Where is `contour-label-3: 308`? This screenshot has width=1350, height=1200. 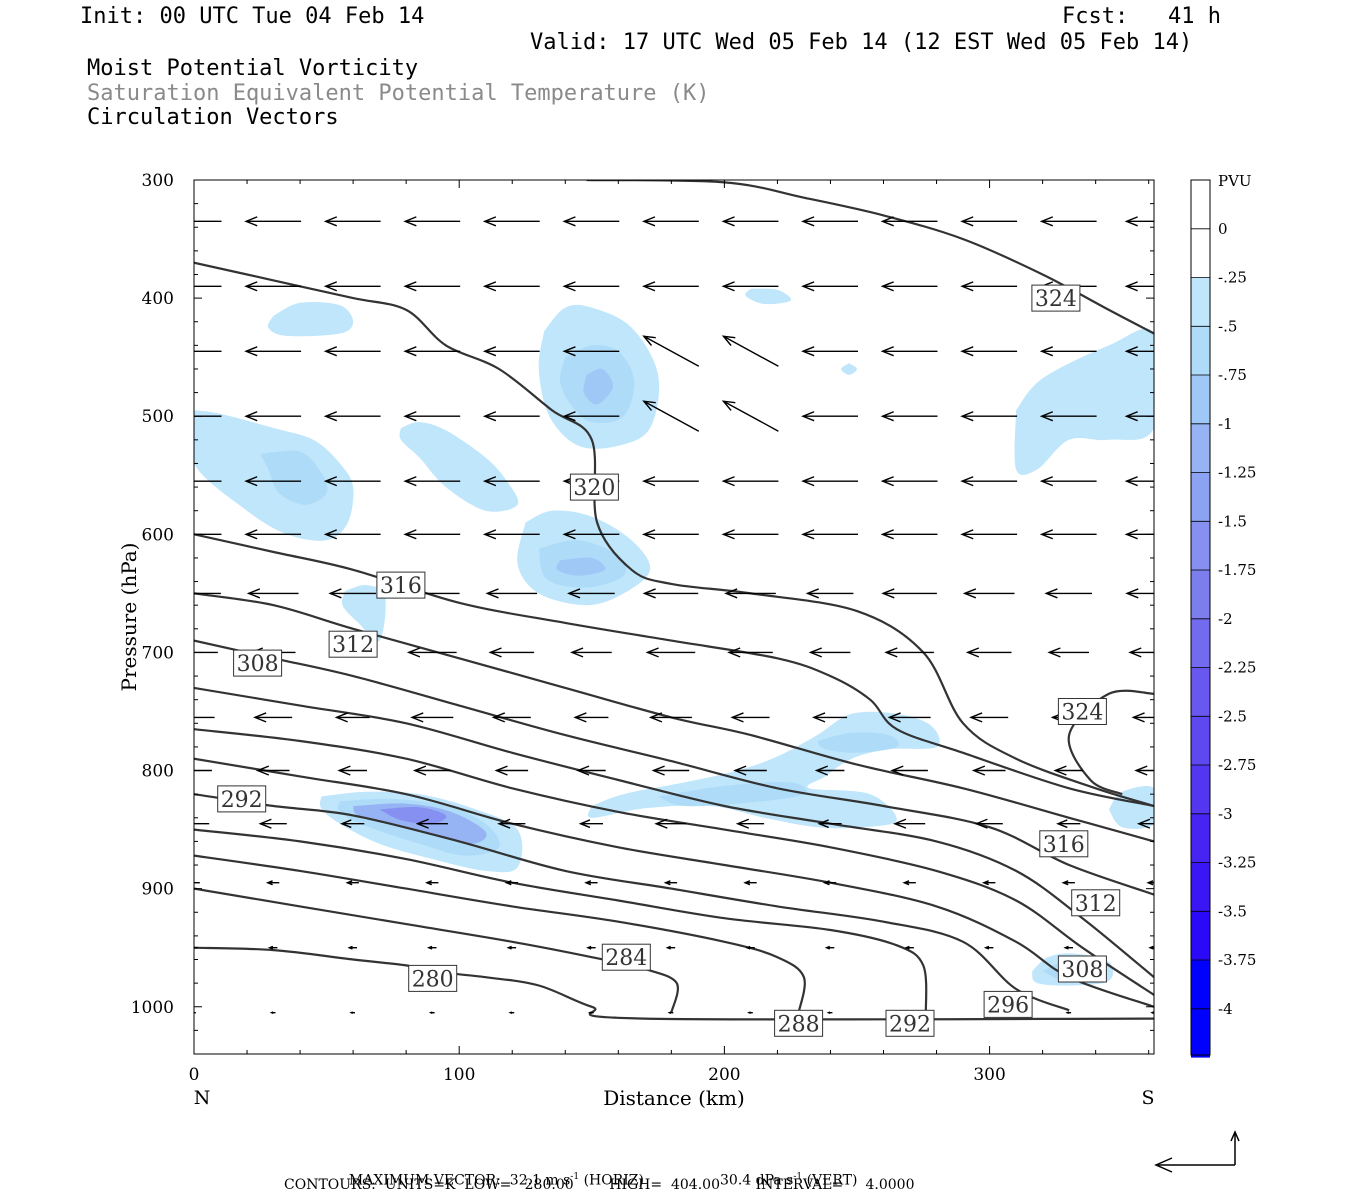
contour-label-3: 308 is located at coordinates (258, 663).